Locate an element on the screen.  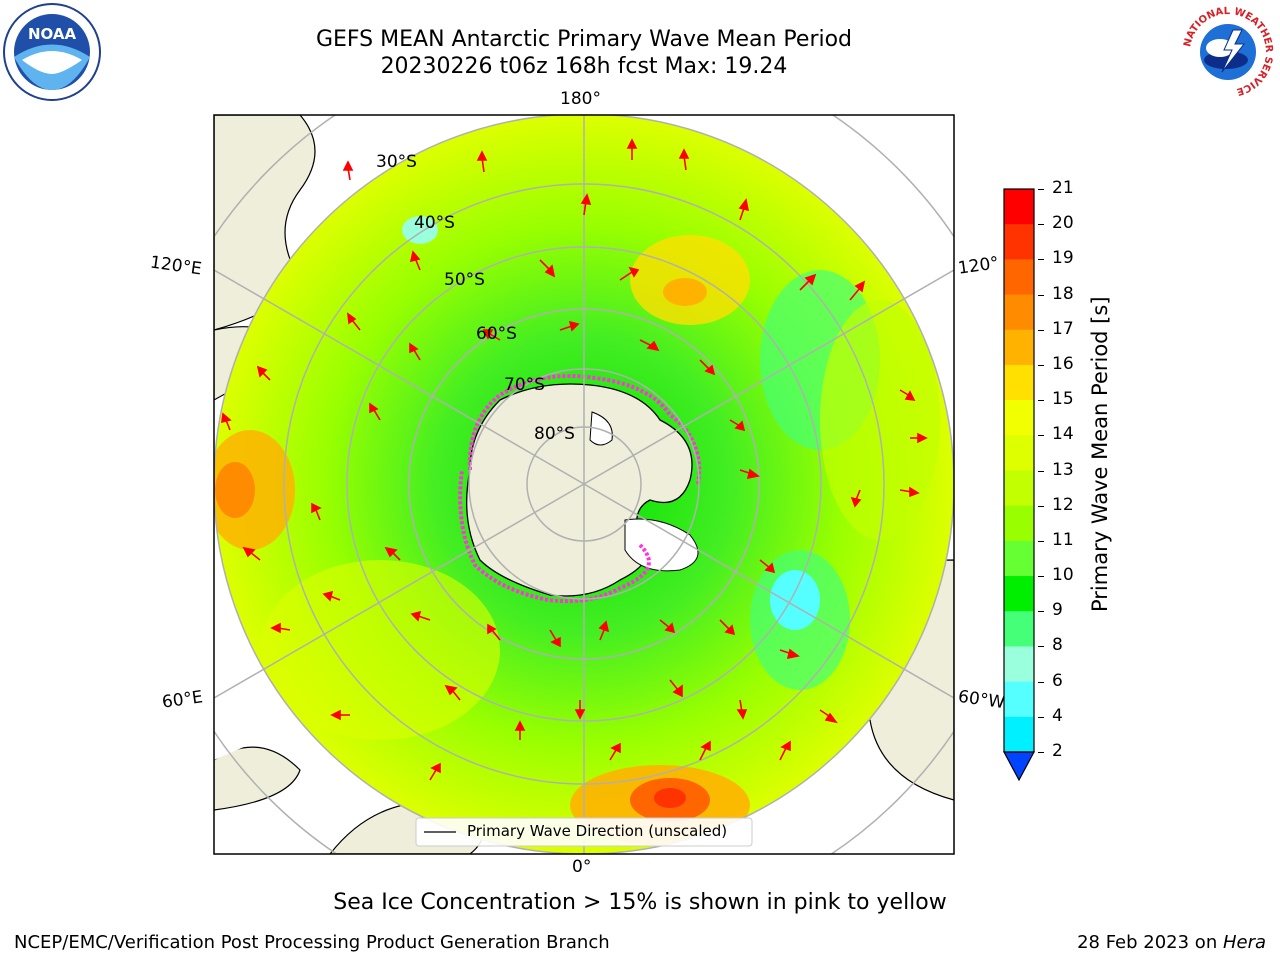
colorbar-tick-label: 8 is located at coordinates (1057, 645).